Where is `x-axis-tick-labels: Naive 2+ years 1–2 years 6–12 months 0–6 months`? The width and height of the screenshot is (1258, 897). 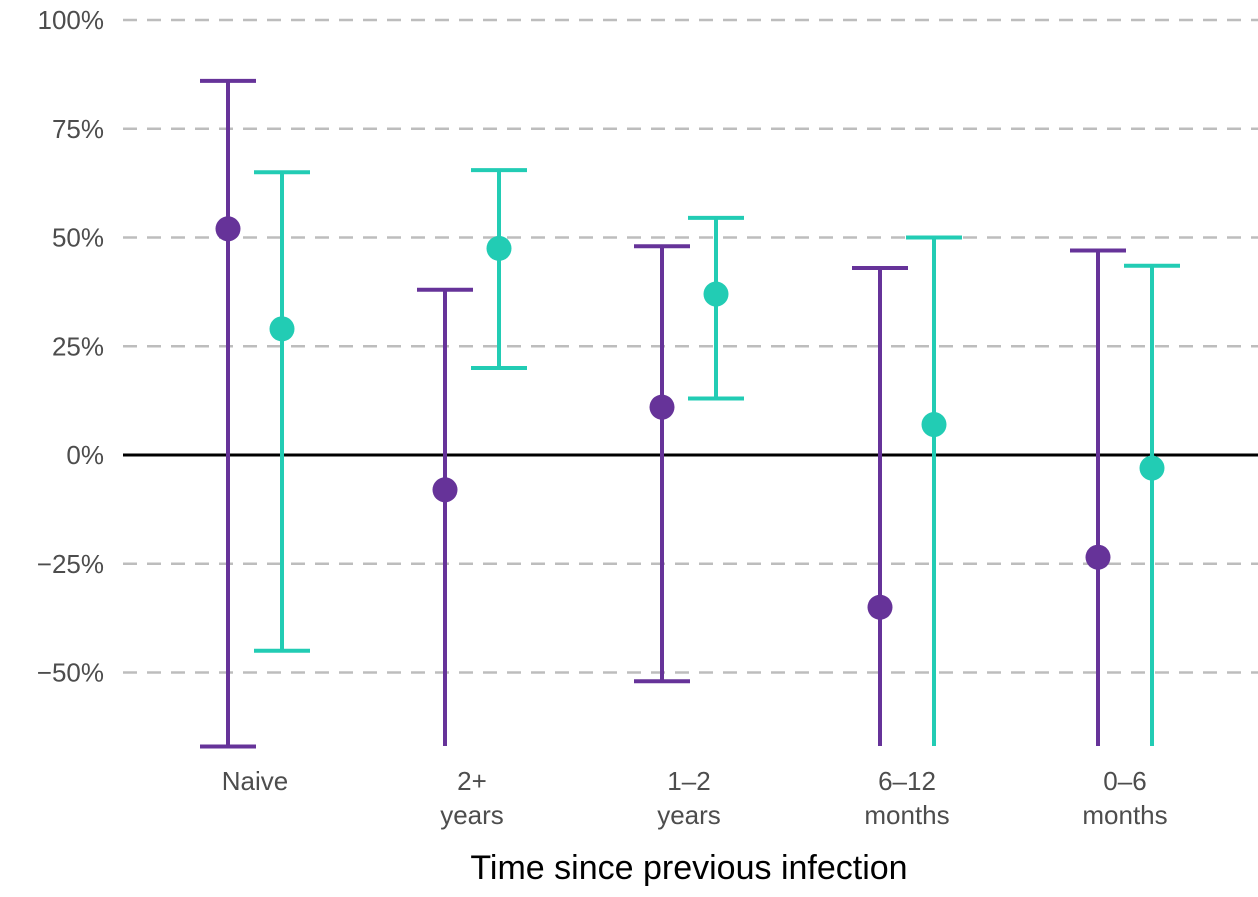
x-axis-tick-labels: Naive 2+ years 1–2 years 6–12 months 0–6 months is located at coordinates (695, 798).